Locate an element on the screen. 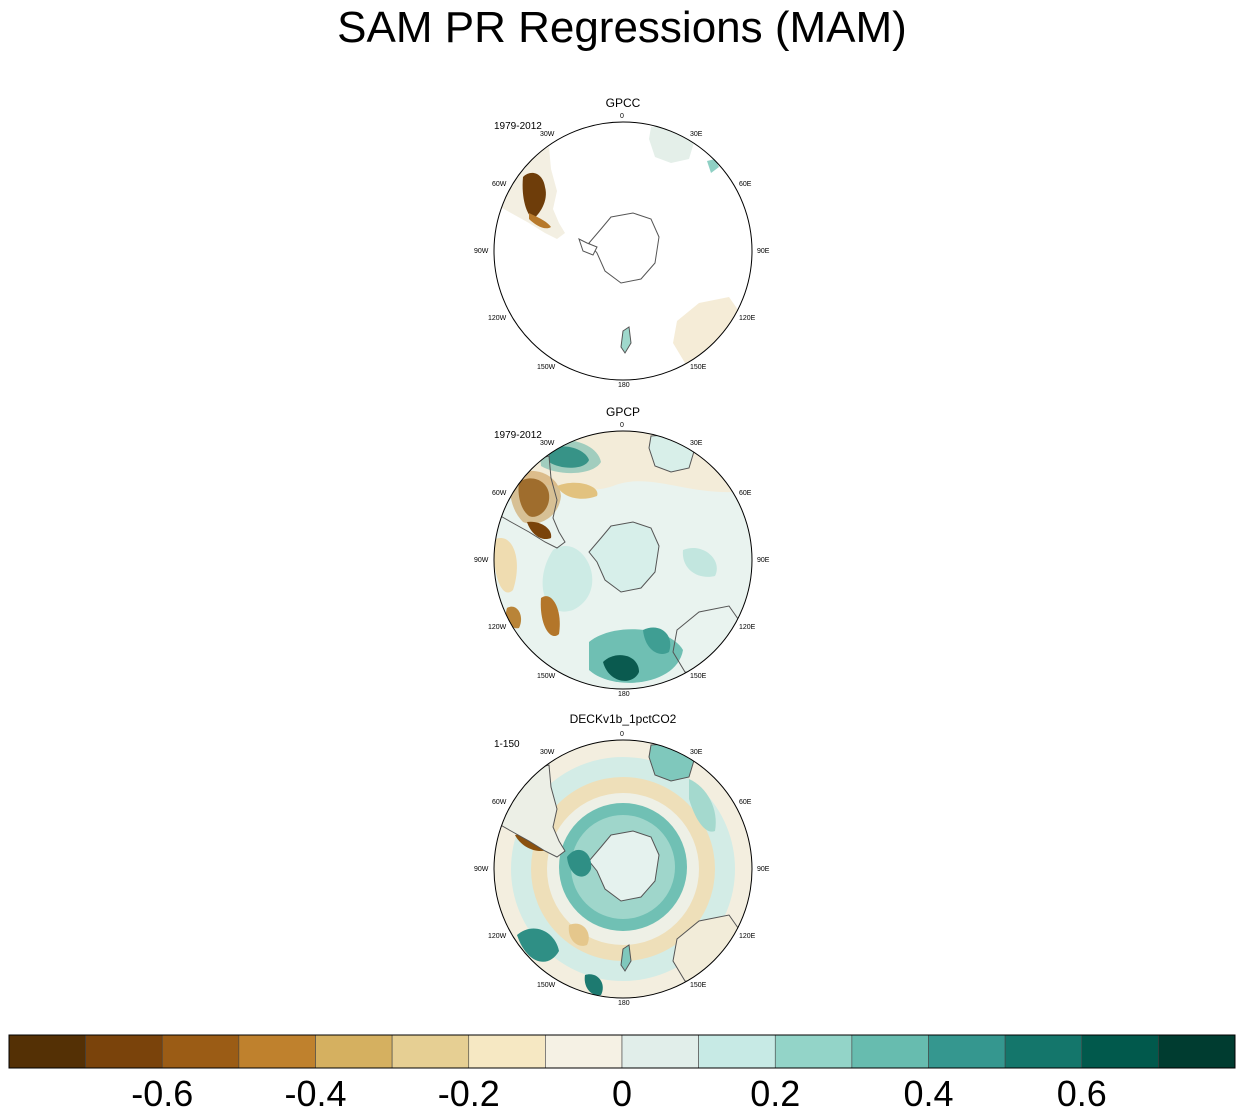  colorbar-border is located at coordinates (622, 1051).